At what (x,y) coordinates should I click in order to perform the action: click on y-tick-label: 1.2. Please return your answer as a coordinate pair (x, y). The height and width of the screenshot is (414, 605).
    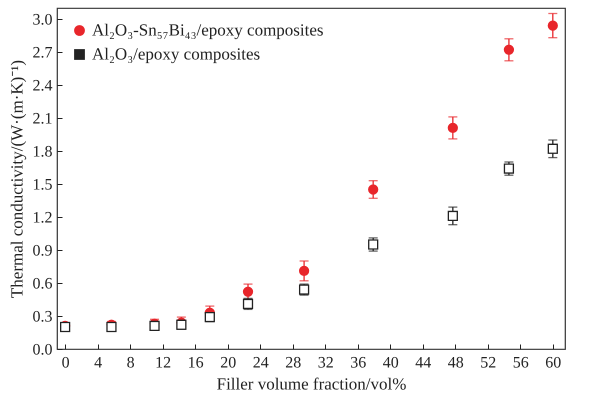
    Looking at the image, I should click on (42, 218).